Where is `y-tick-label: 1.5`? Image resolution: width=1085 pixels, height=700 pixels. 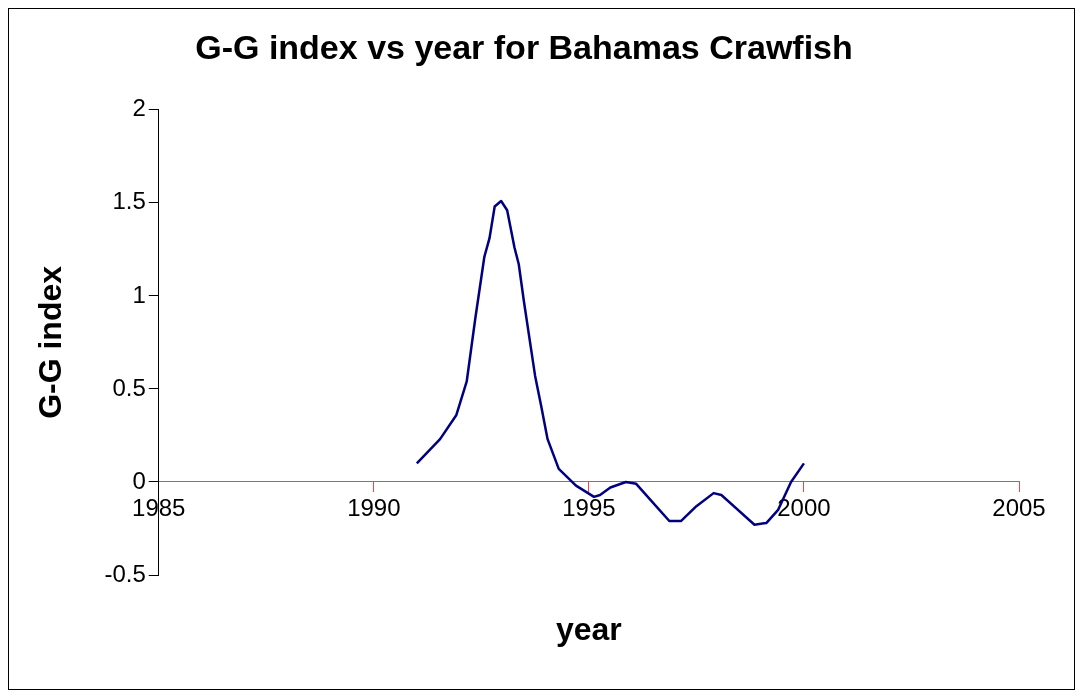
y-tick-label: 1.5 is located at coordinates (129, 201).